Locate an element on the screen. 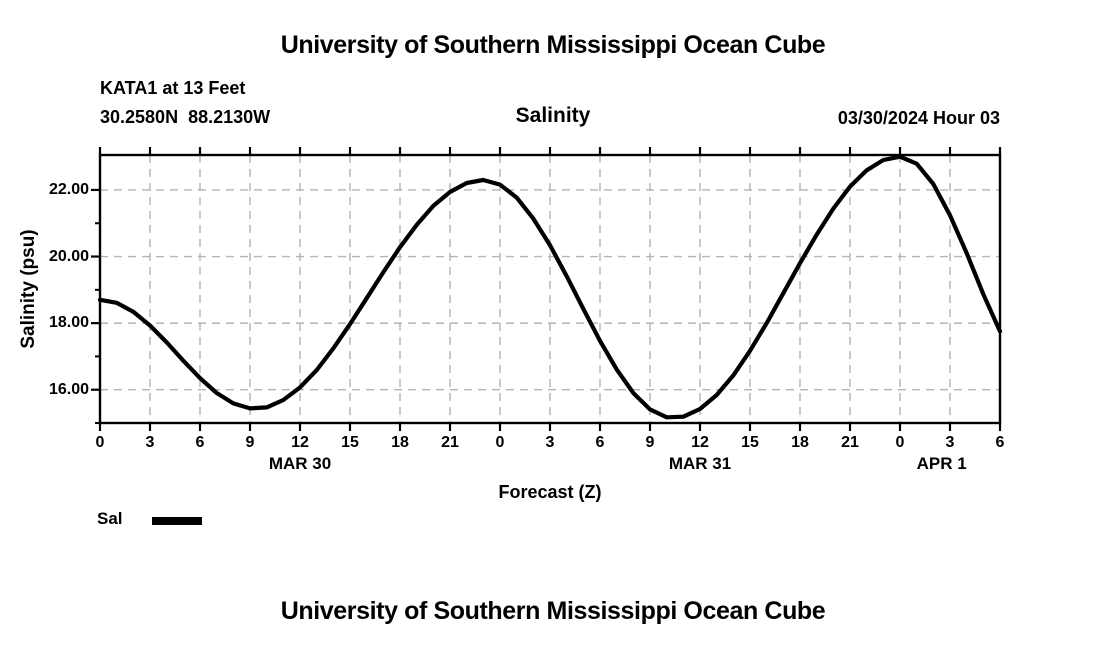 The width and height of the screenshot is (1100, 650). x-axis-title: Forecast (Z) is located at coordinates (550, 492).